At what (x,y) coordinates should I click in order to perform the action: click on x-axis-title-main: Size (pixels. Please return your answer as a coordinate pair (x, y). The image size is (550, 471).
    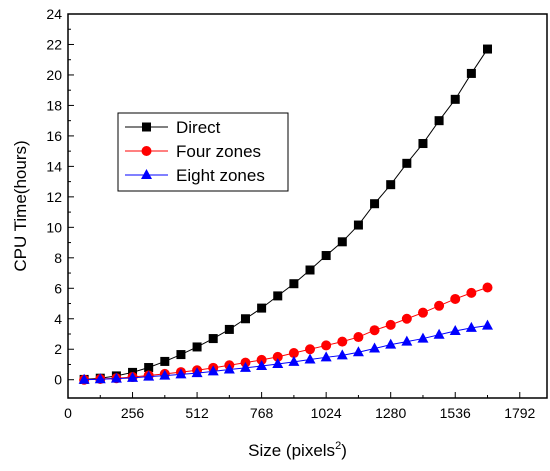
    Looking at the image, I should click on (291, 450).